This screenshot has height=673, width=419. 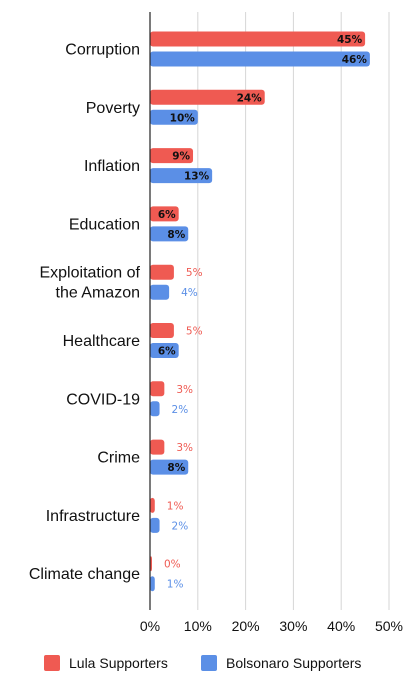 I want to click on data-label-bols: 1%, so click(x=175, y=585).